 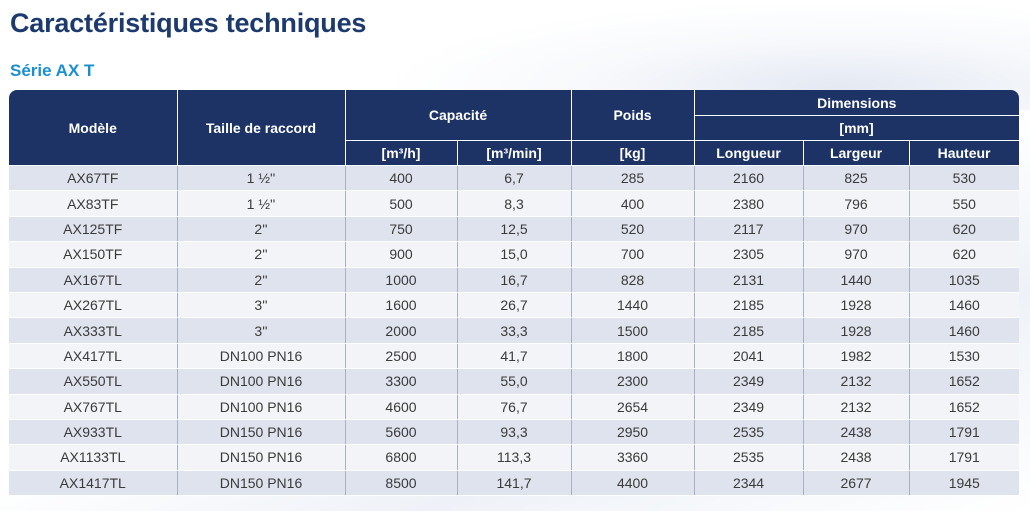 I want to click on model-cell: AX550TL, so click(x=93, y=381).